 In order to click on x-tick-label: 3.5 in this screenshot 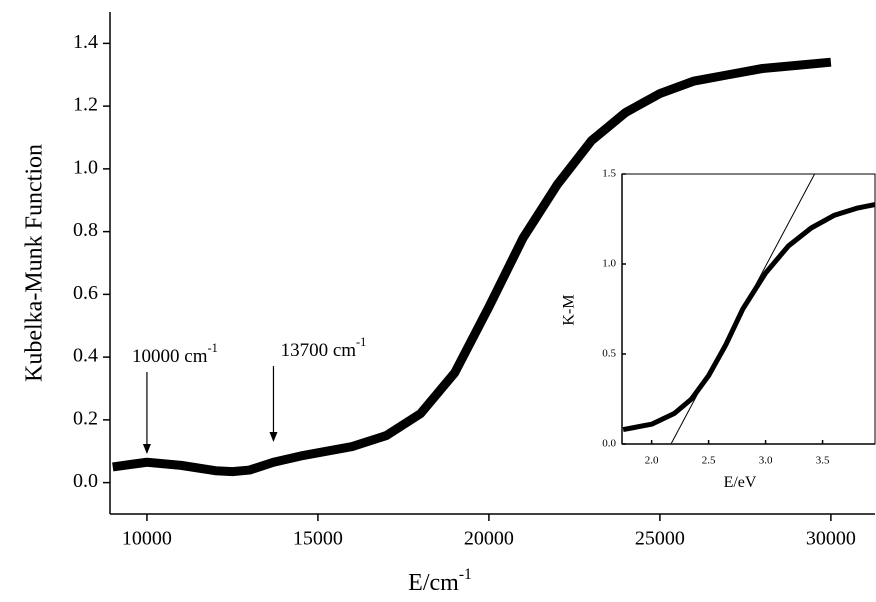, I will do `click(823, 461)`.